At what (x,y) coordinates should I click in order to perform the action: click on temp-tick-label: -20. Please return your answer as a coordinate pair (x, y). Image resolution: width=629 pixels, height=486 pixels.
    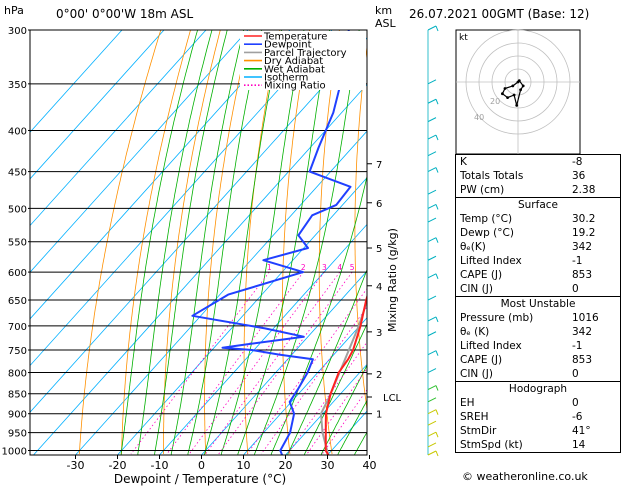
    Looking at the image, I should click on (118, 465).